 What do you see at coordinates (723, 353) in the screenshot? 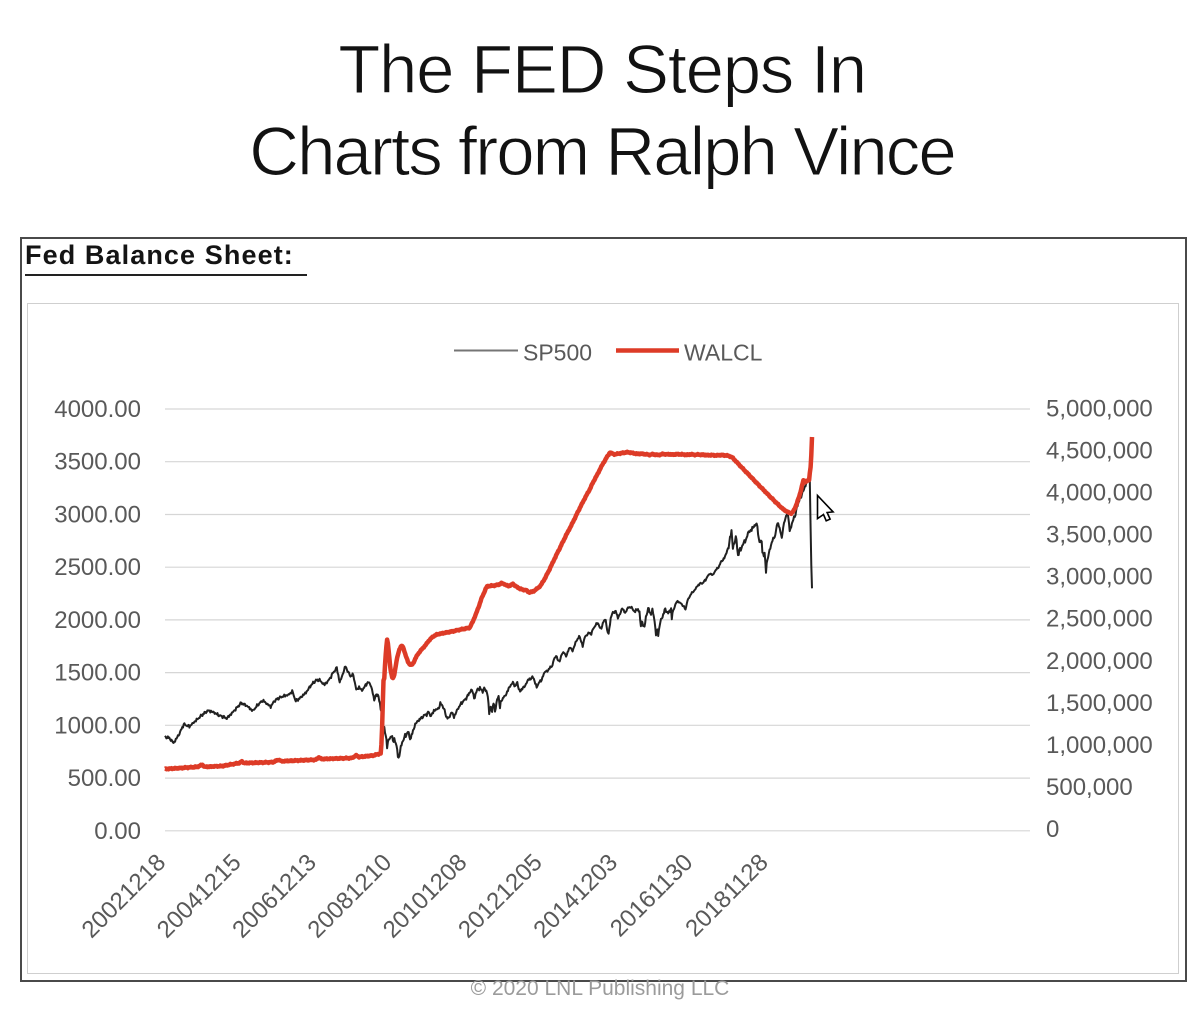
I see `svg-text: WALCL` at bounding box center [723, 353].